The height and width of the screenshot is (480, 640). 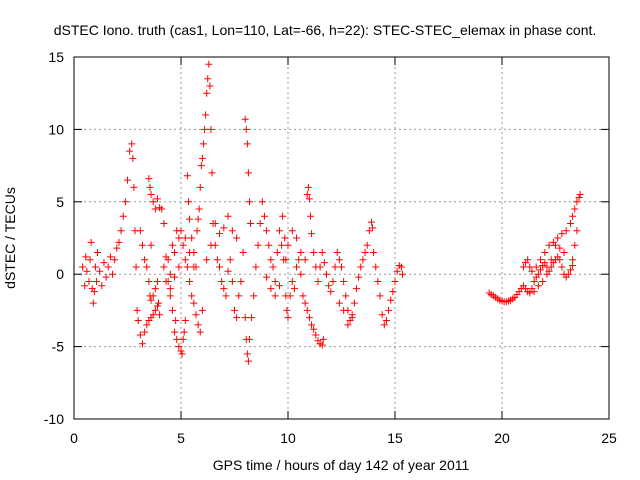 What do you see at coordinates (54, 419) in the screenshot?
I see `y-tick-label: -10` at bounding box center [54, 419].